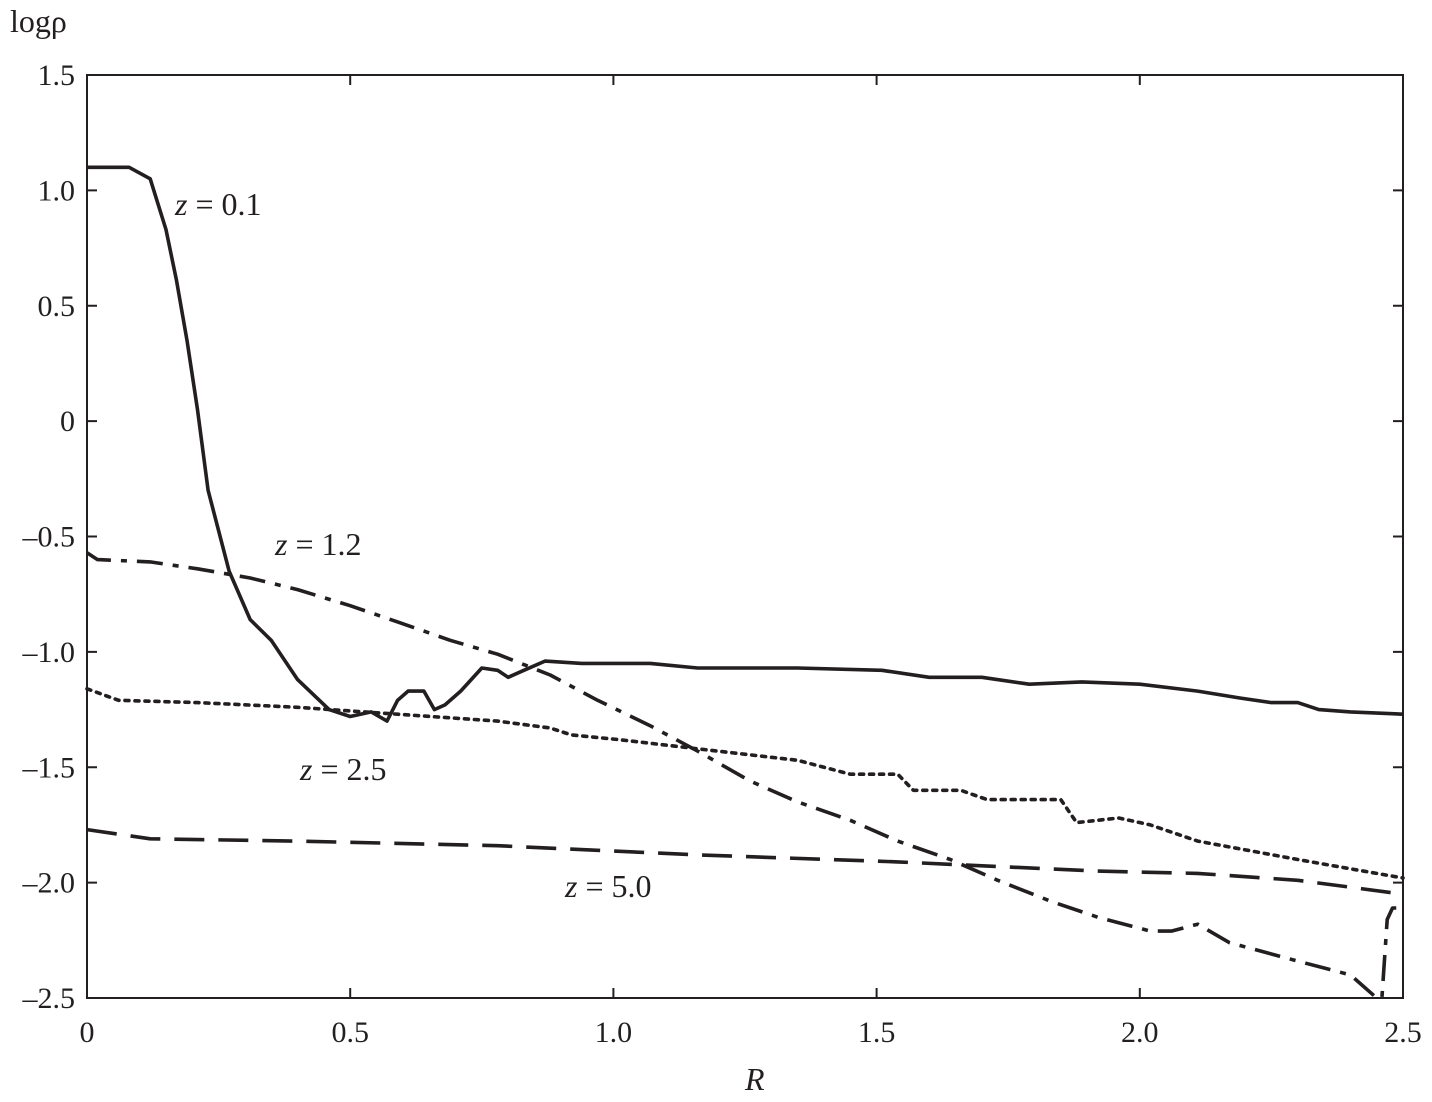 This screenshot has height=1102, width=1432. What do you see at coordinates (49, 767) in the screenshot?
I see `y-tick-label: –1.5` at bounding box center [49, 767].